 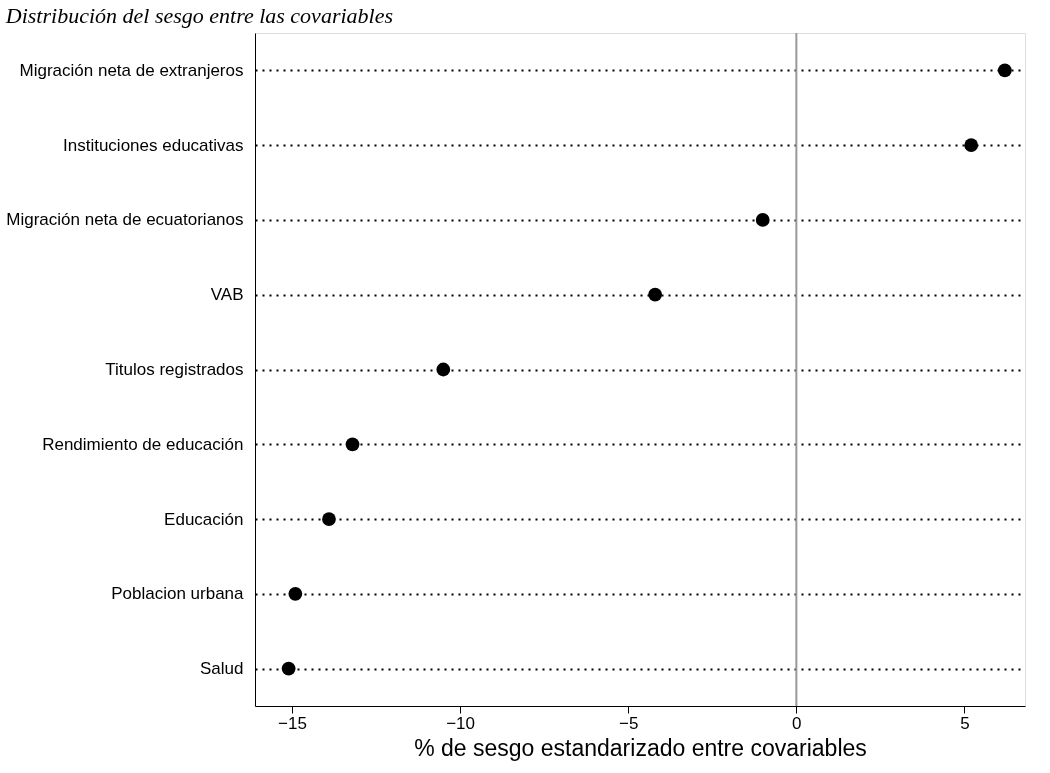 What do you see at coordinates (198, 15) in the screenshot?
I see `chart-title: Distribución del sesgo entre las covariables` at bounding box center [198, 15].